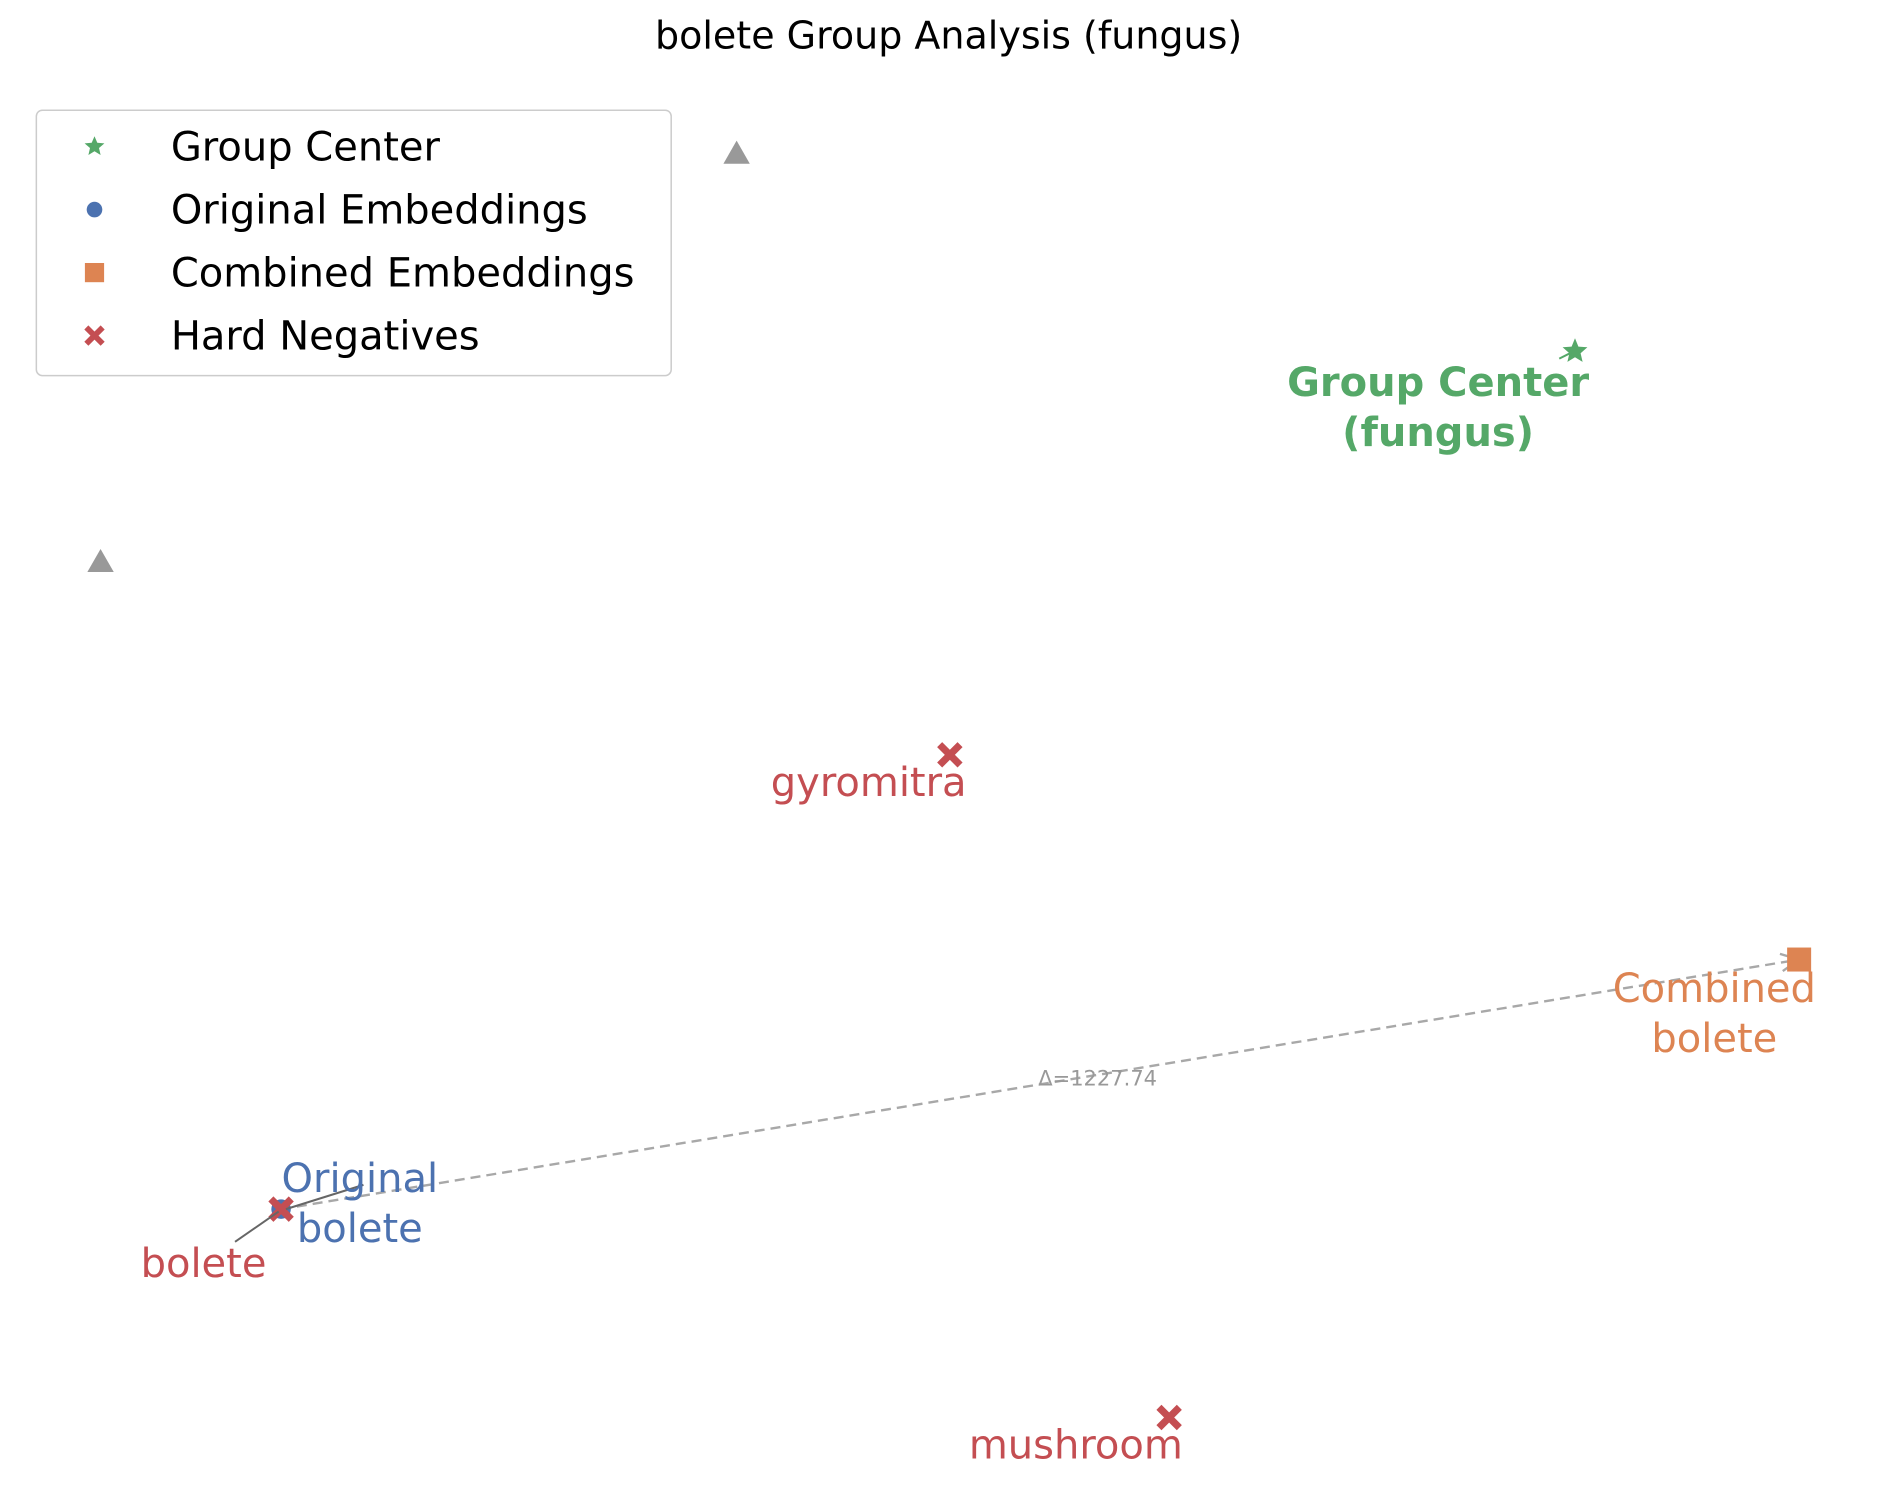 The width and height of the screenshot is (1890, 1490). What do you see at coordinates (1097, 1079) in the screenshot?
I see `shift-distance-label: Δ=1227.74` at bounding box center [1097, 1079].